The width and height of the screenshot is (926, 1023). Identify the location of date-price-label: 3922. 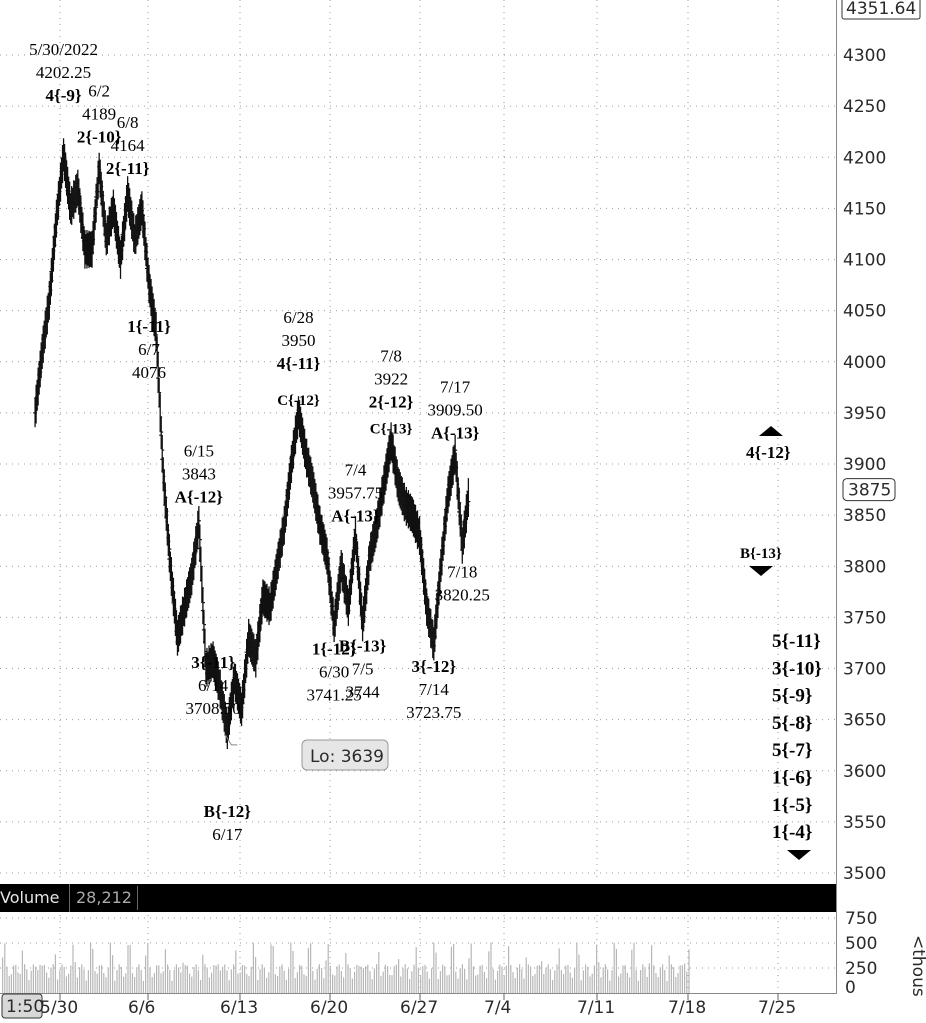
(391, 379).